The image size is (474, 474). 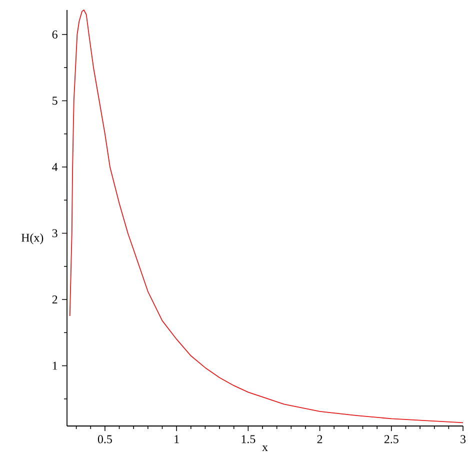 I want to click on x-tick-label: 1.5, so click(x=249, y=439).